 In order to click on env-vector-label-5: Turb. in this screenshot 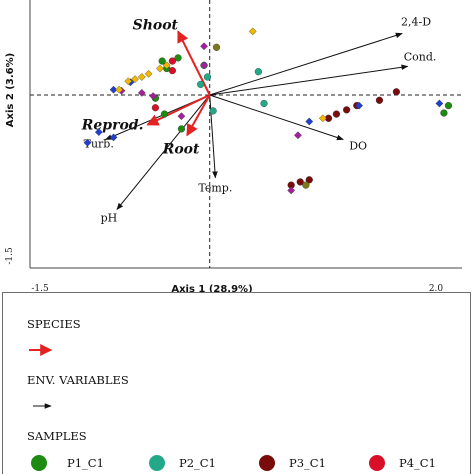, I will do `click(99, 144)`.